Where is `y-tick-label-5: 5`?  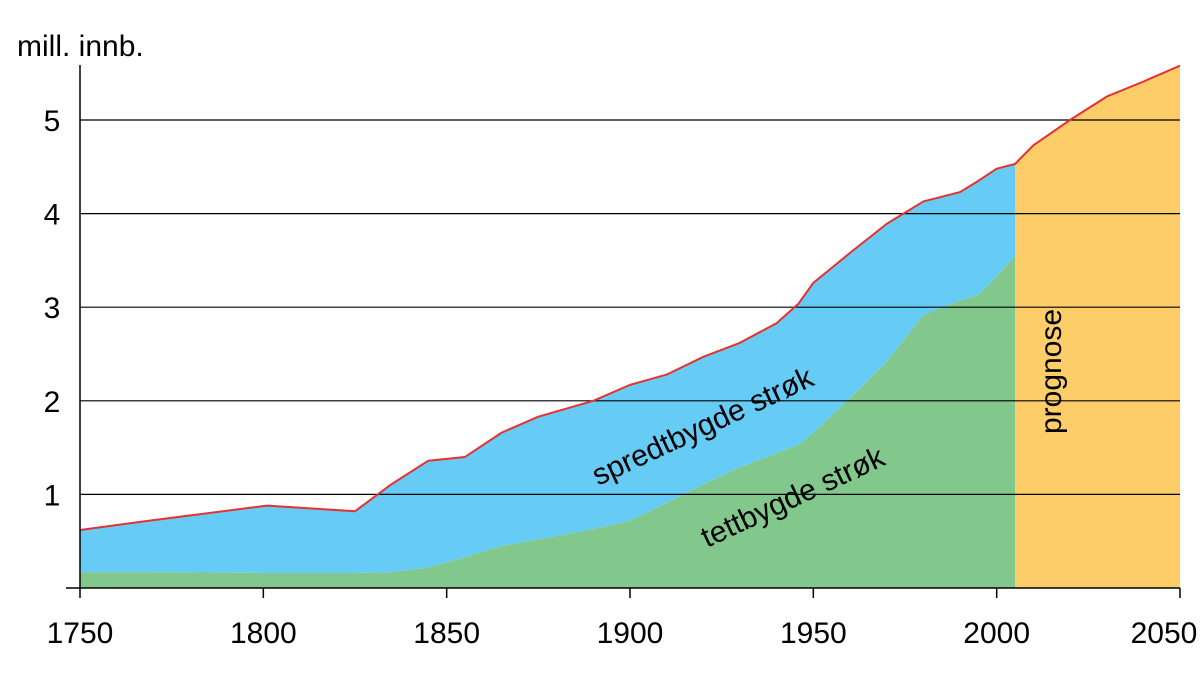 y-tick-label-5: 5 is located at coordinates (52, 121).